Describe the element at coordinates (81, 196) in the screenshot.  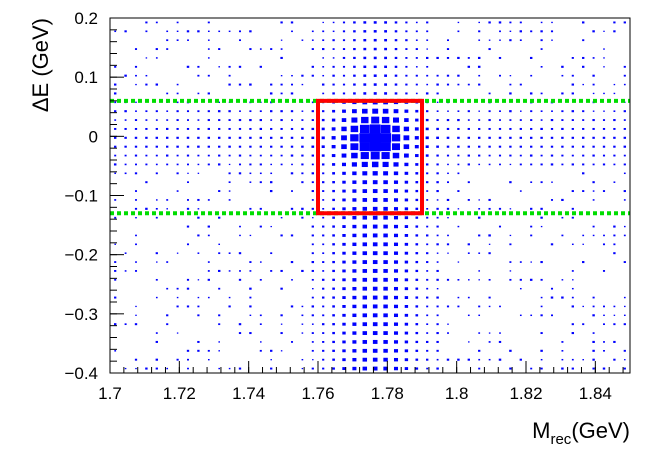
I see `y-tick-label: −0.1` at that location.